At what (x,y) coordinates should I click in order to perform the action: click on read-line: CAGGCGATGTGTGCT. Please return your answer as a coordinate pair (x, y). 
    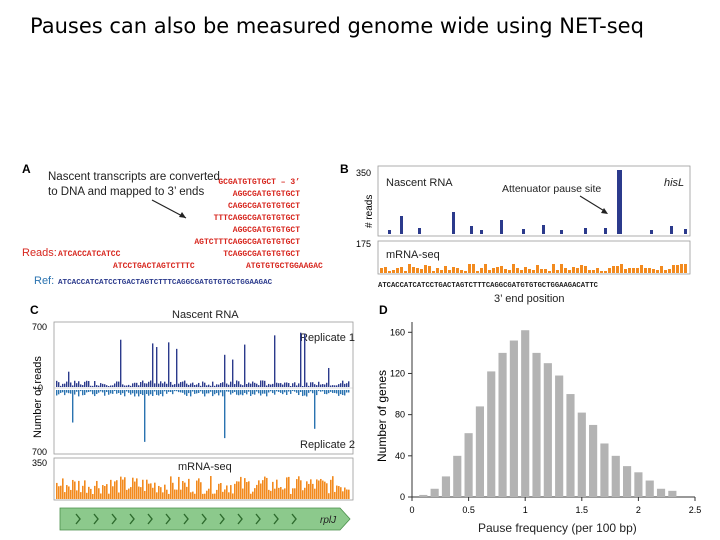
    Looking at the image, I should click on (264, 206).